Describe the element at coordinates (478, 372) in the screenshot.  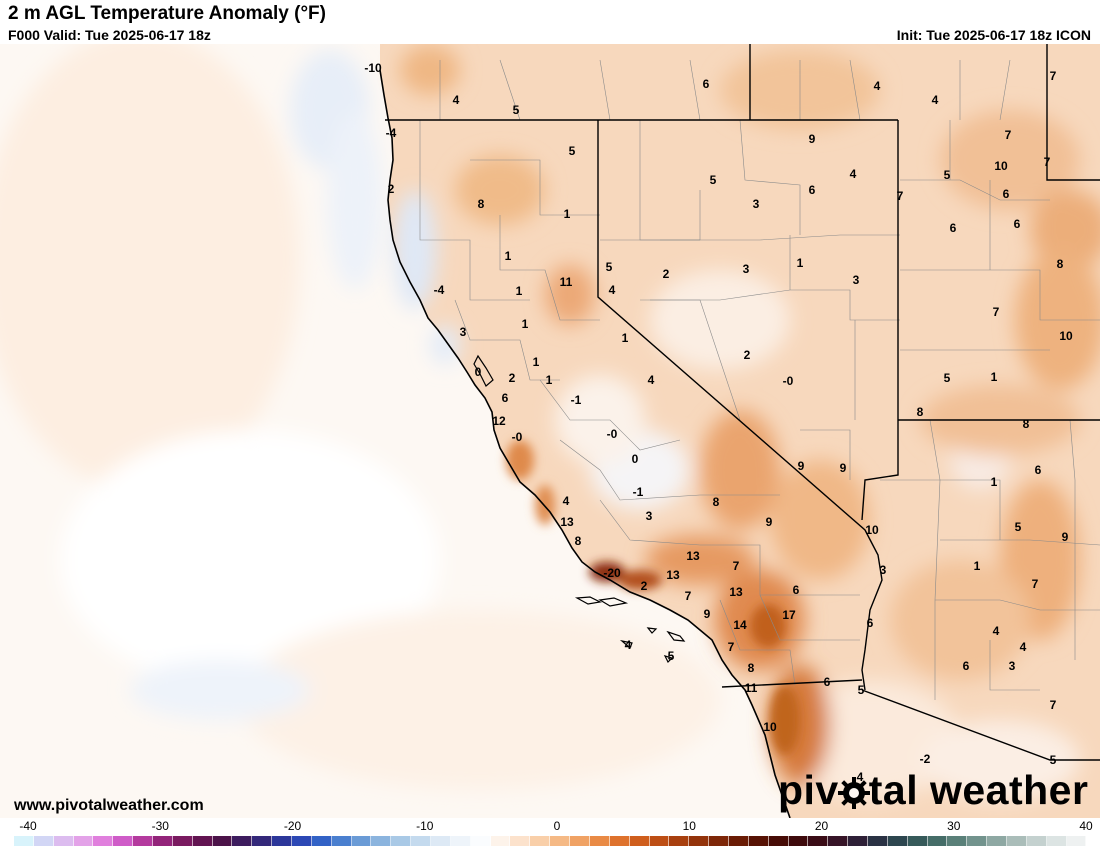
I see `anomaly-value-label: 0` at that location.